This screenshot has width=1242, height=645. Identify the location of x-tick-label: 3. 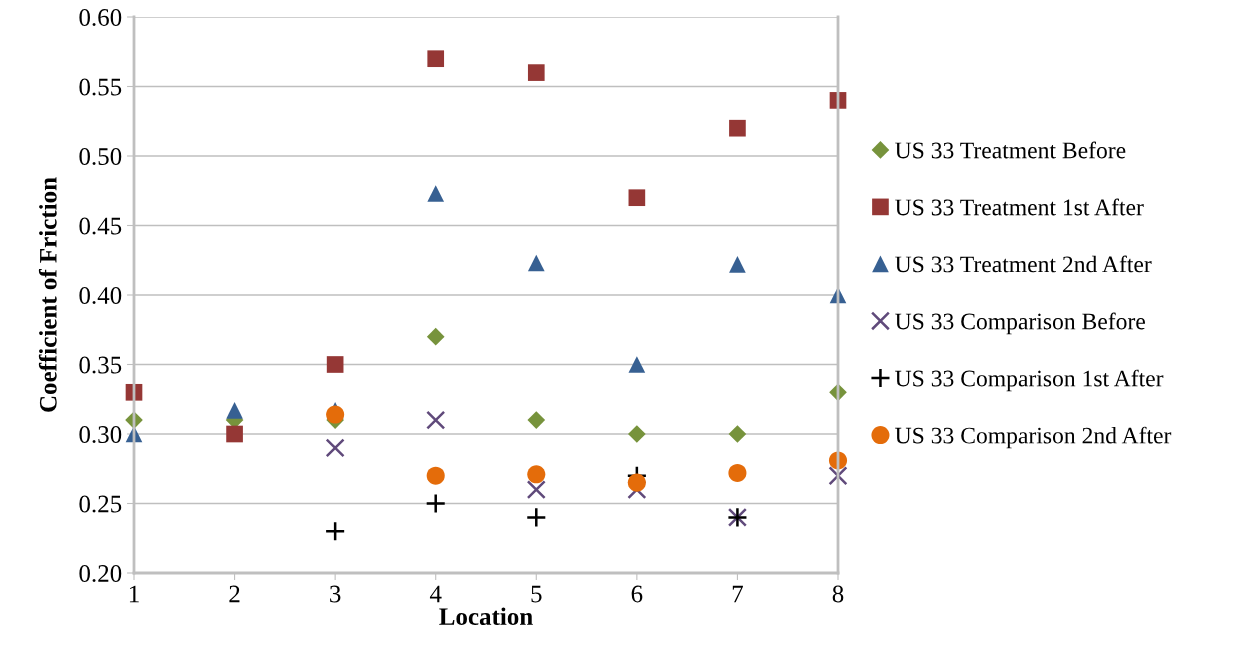
(335, 594).